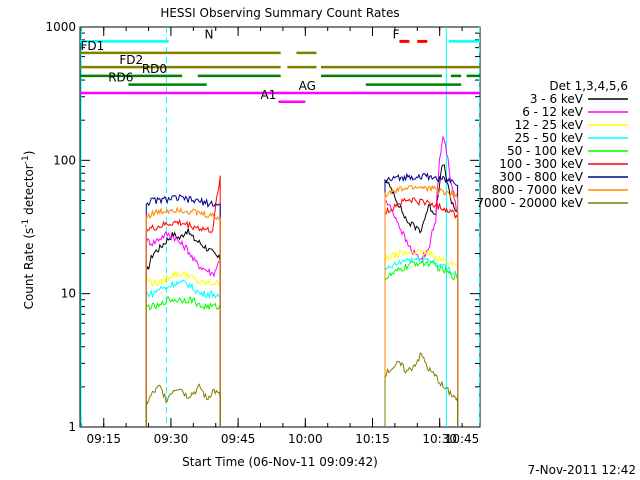 Image resolution: width=640 pixels, height=480 pixels. Describe the element at coordinates (131, 60) in the screenshot. I see `flag-label-fd2: FD2` at that location.